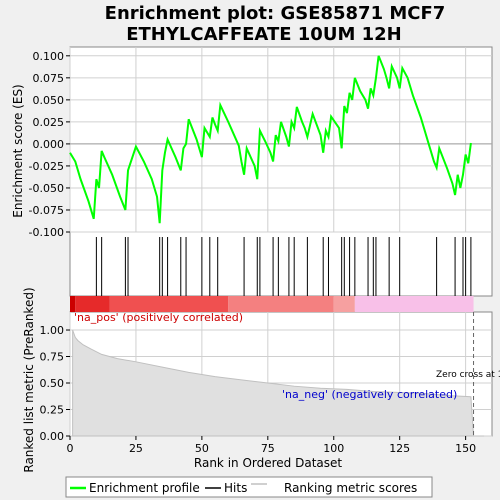  I want to click on x-tick-label: 125, so click(399, 448).